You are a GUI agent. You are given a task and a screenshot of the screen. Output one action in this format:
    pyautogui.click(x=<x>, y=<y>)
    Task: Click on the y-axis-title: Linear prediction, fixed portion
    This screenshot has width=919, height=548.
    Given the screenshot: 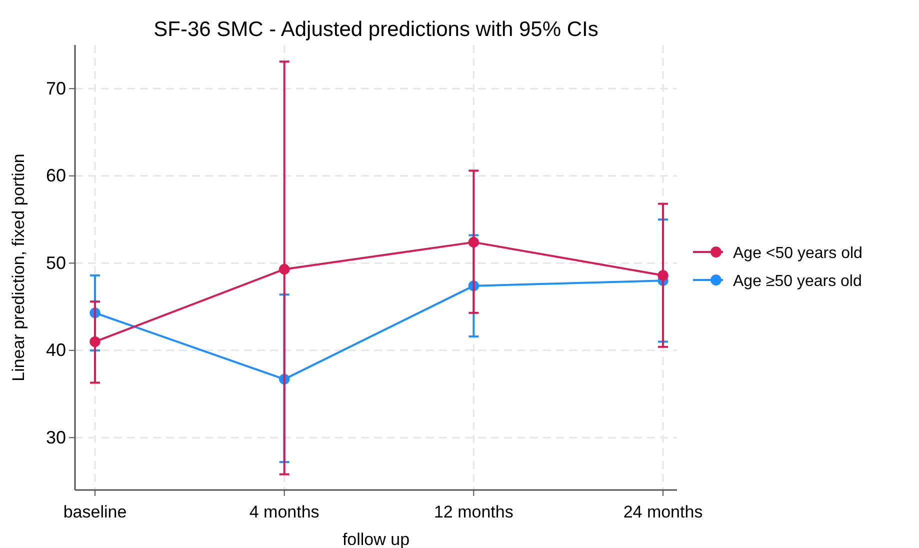 What is the action you would take?
    pyautogui.click(x=18, y=268)
    